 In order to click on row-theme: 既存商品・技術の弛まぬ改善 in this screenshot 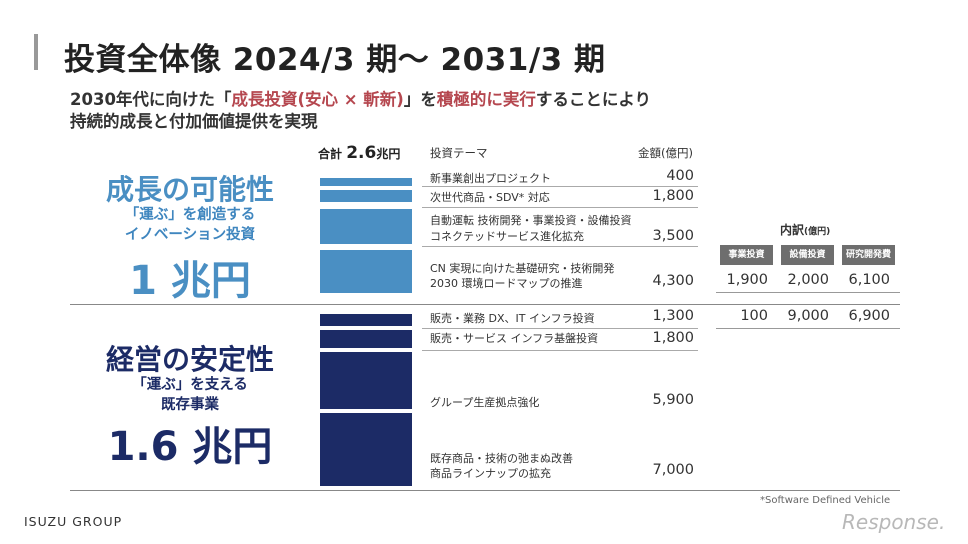, I will do `click(501, 458)`.